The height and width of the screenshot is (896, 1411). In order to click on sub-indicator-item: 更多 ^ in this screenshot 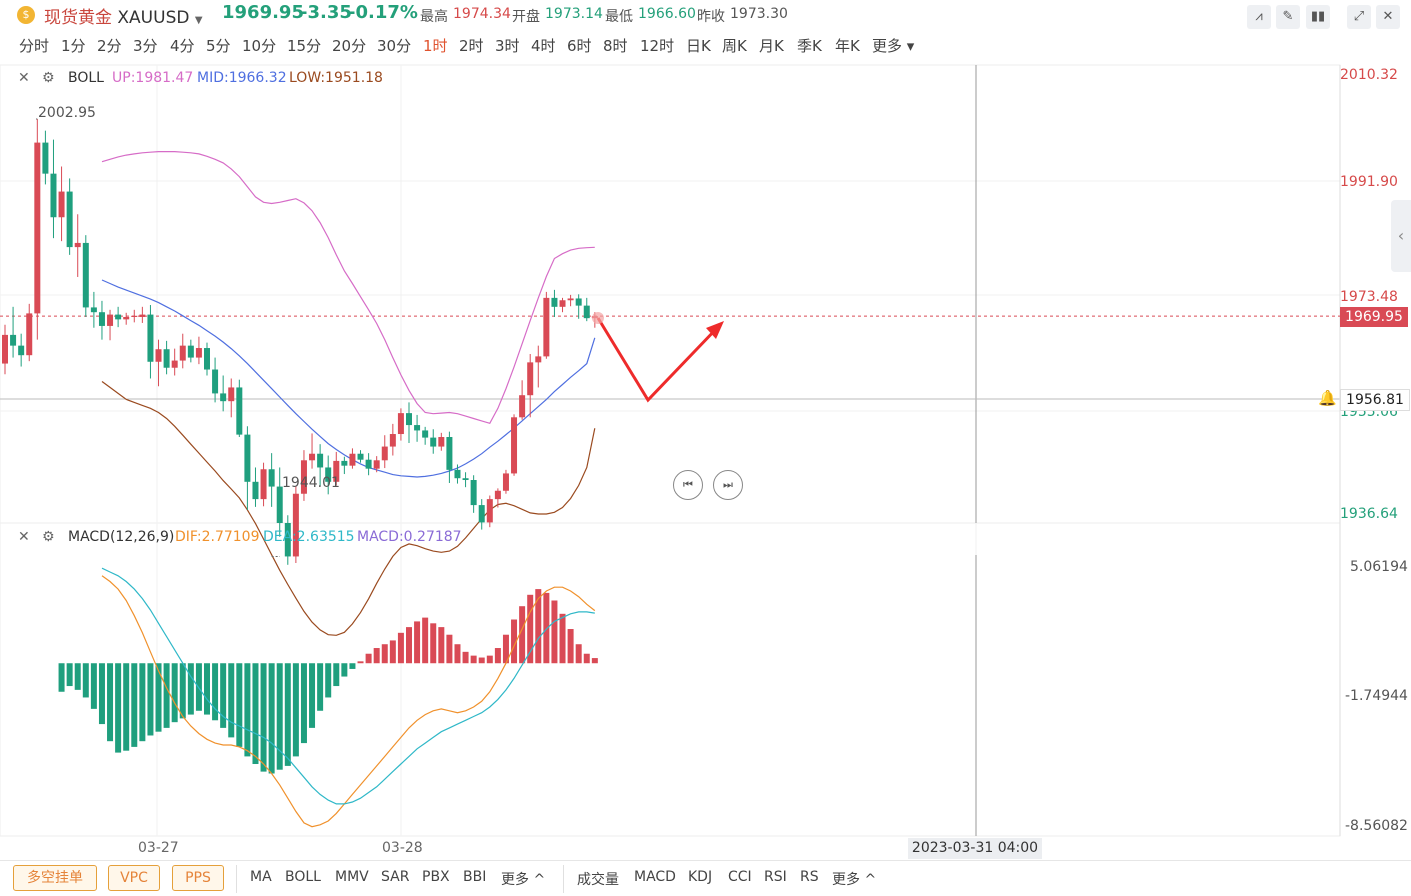, I will do `click(854, 880)`.